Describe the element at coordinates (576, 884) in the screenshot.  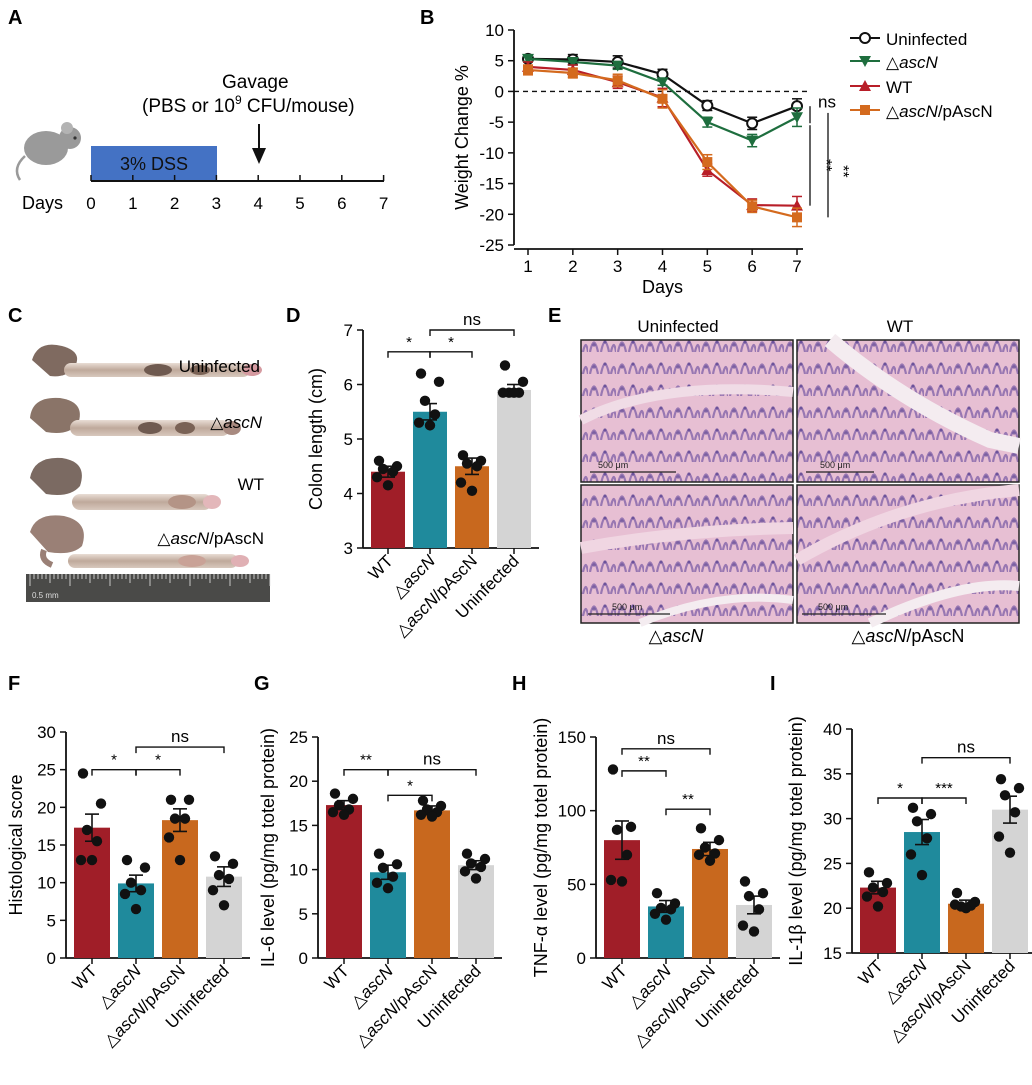
I see `y-tick-label: 50` at that location.